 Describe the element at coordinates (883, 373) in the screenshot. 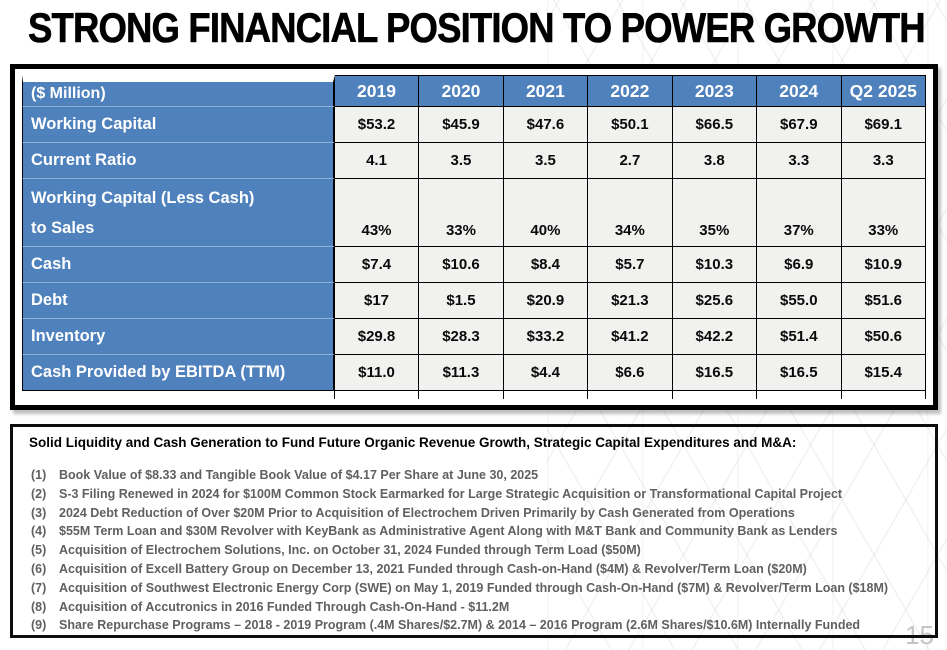

I see `value-cell: $15.4` at that location.